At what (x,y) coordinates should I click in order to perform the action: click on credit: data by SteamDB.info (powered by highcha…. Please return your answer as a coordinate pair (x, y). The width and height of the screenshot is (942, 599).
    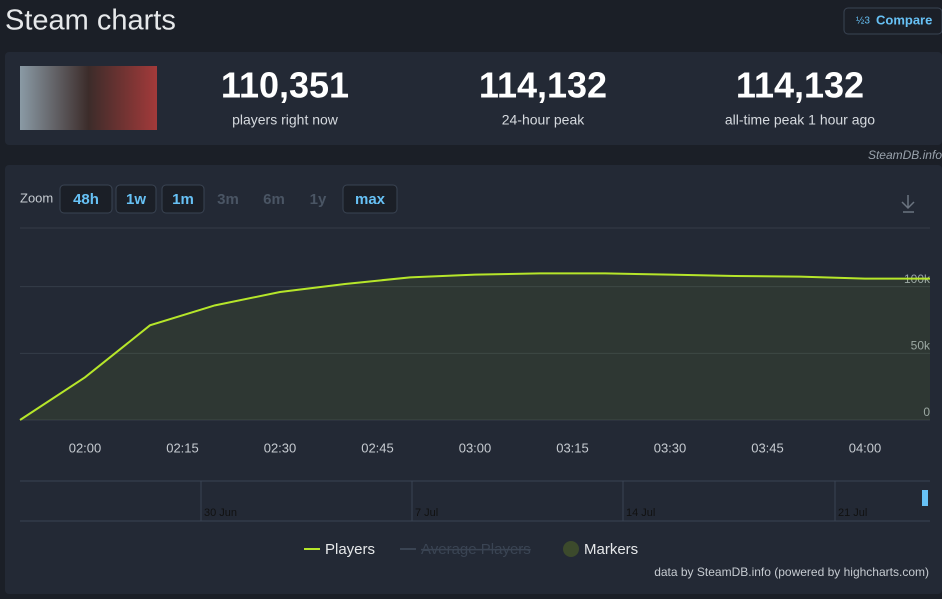
    Looking at the image, I should click on (791, 572).